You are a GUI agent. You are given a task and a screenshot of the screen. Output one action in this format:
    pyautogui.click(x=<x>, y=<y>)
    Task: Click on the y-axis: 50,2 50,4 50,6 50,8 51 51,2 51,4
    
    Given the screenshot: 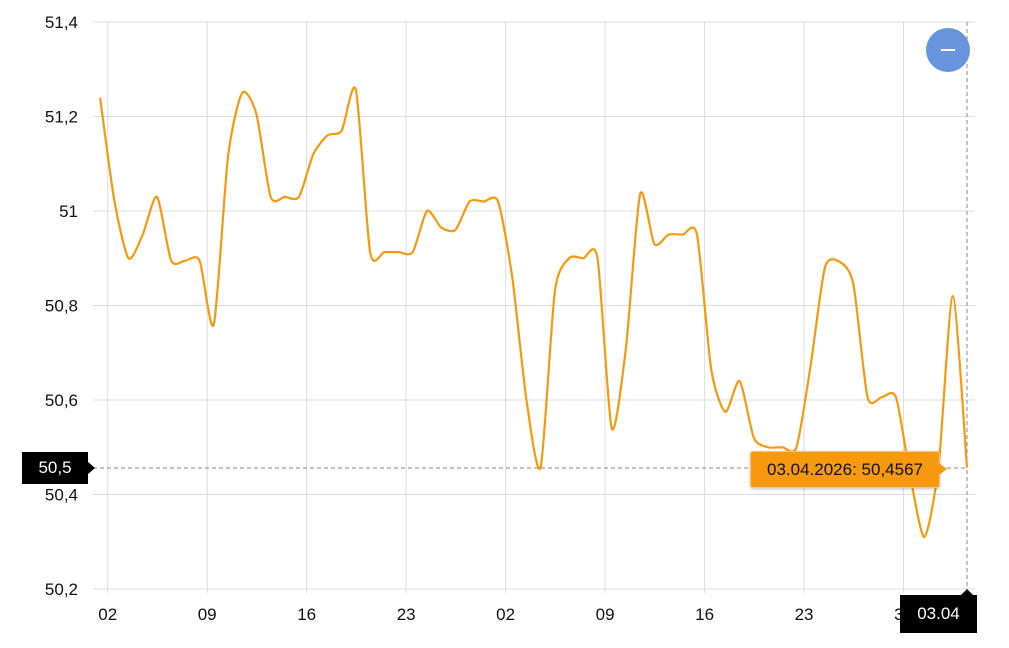 What is the action you would take?
    pyautogui.click(x=61, y=306)
    